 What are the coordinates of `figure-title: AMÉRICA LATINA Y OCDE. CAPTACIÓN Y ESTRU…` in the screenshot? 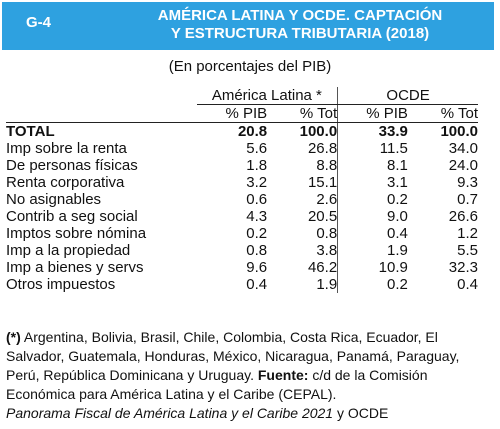 It's located at (300, 25).